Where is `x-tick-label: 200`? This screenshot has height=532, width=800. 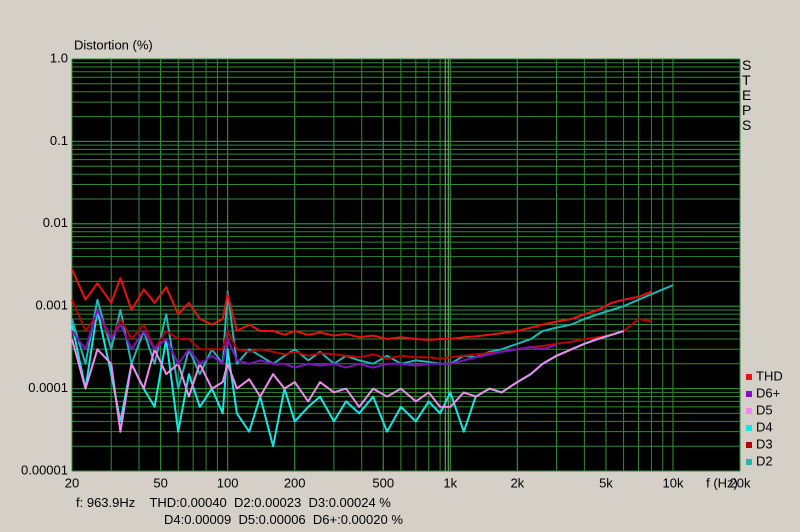 x-tick-label: 200 is located at coordinates (295, 482).